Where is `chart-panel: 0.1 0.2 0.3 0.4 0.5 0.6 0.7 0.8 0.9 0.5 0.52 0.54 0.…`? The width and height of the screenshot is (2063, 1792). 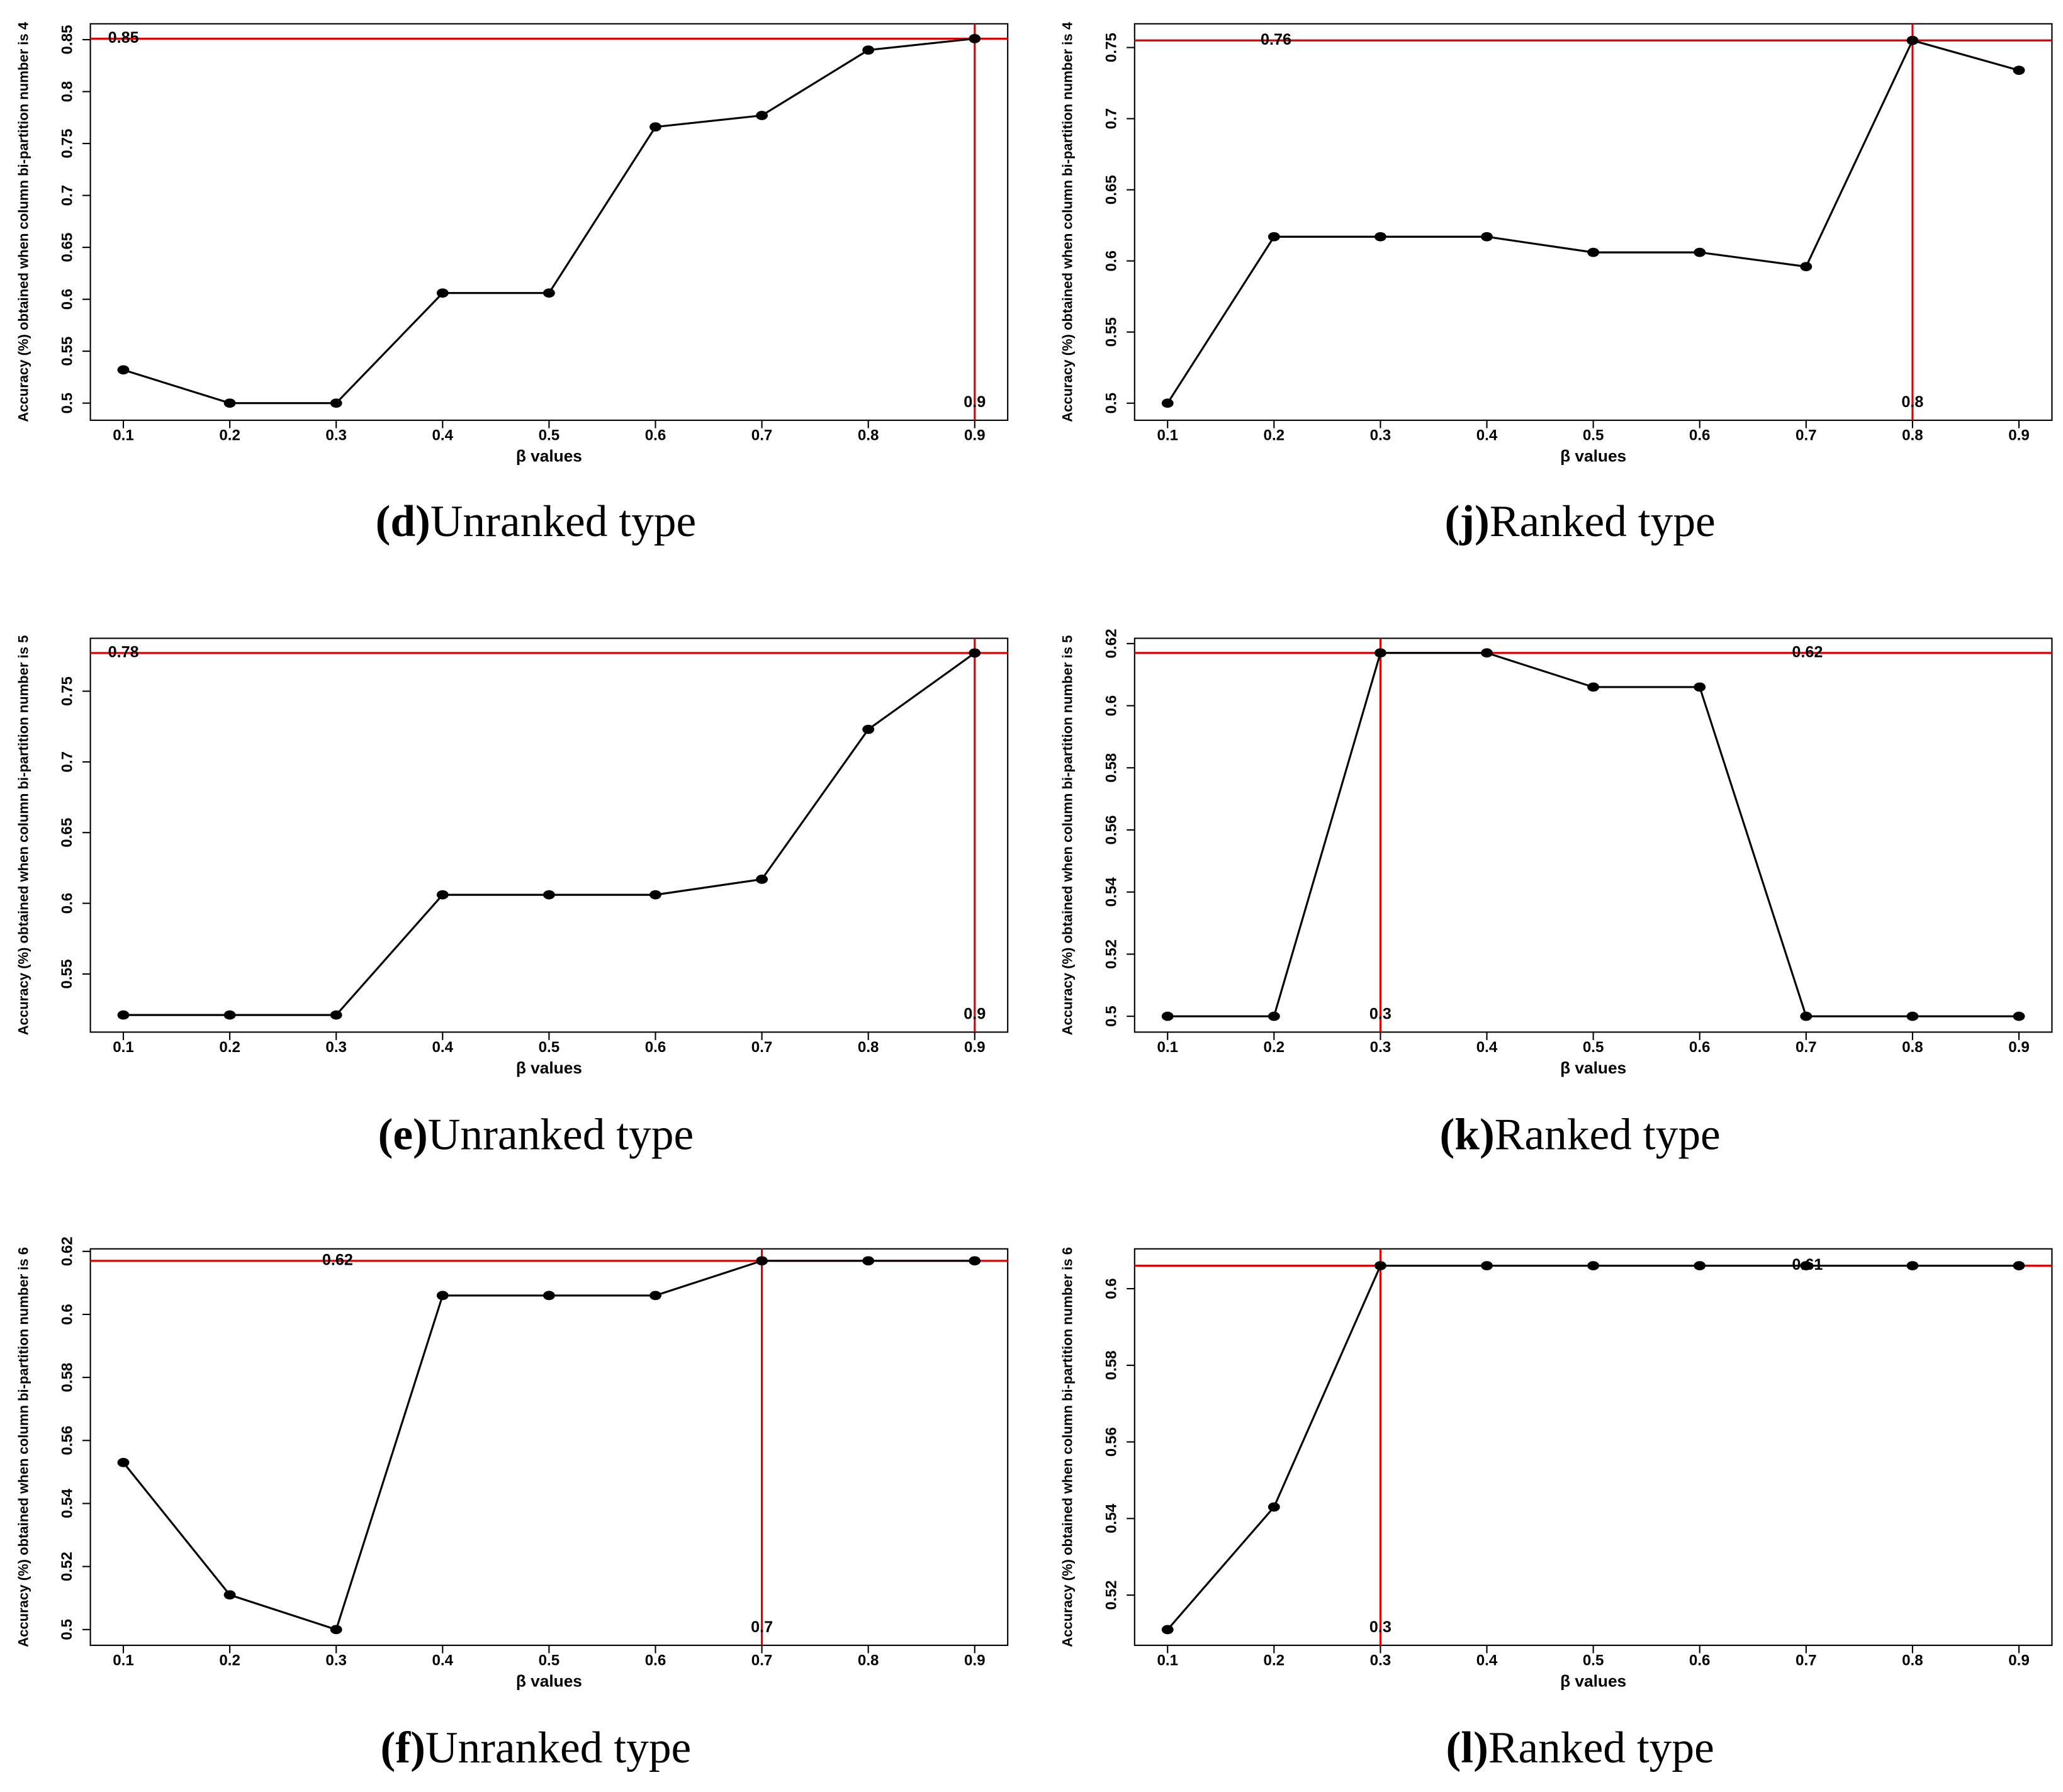
chart-panel: 0.1 0.2 0.3 0.4 0.5 0.6 0.7 0.8 0.9 0.5 0.52 0.54 0.… is located at coordinates (1557, 894).